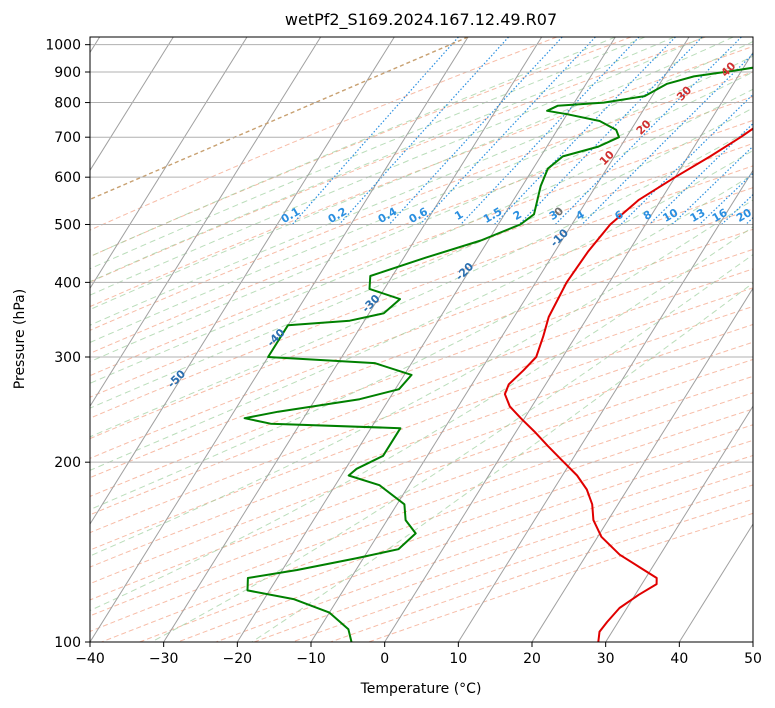 The width and height of the screenshot is (775, 708). I want to click on x-tick-label: −10, so click(311, 659).